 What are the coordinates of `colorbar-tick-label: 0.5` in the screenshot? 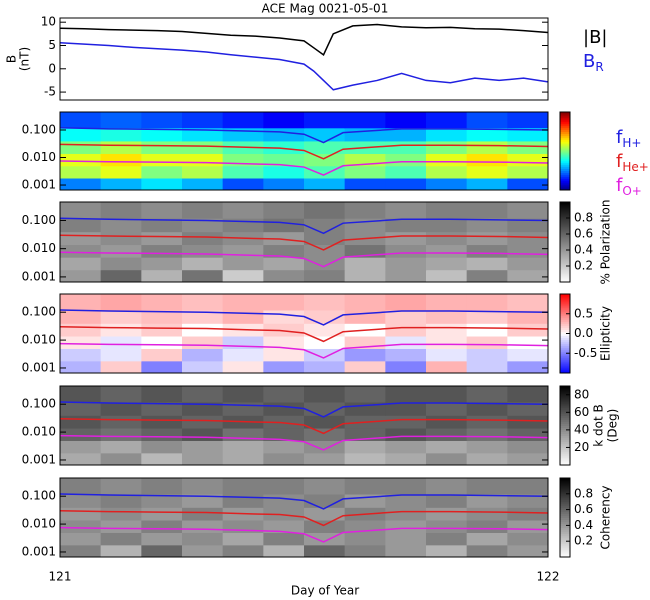 It's located at (583, 313).